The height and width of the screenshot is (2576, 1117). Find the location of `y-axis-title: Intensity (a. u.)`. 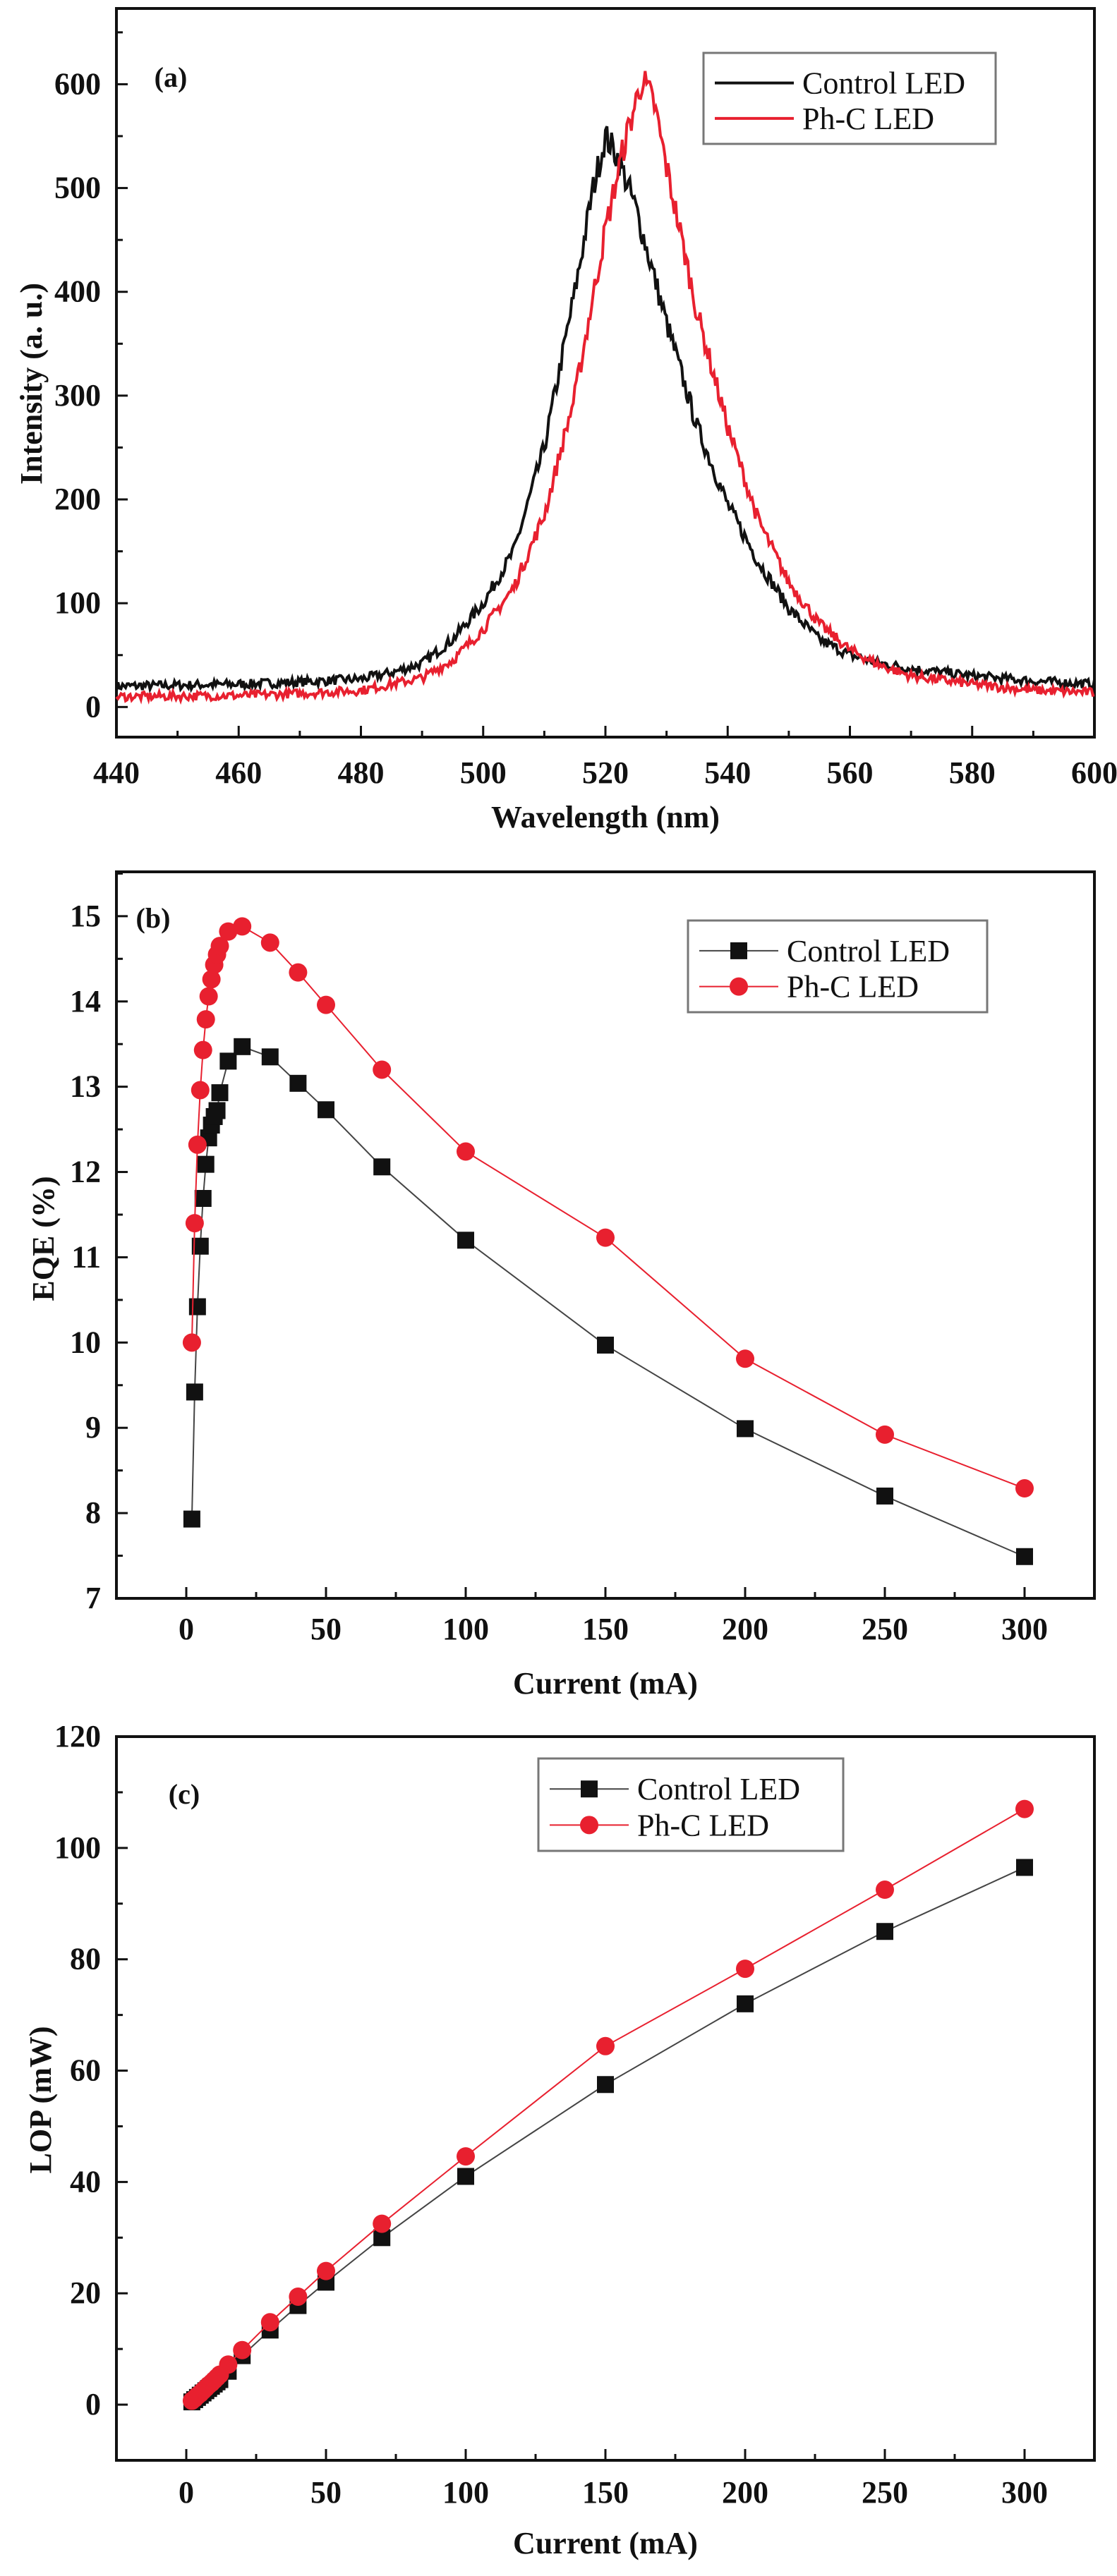

y-axis-title: Intensity (a. u.) is located at coordinates (31, 384).